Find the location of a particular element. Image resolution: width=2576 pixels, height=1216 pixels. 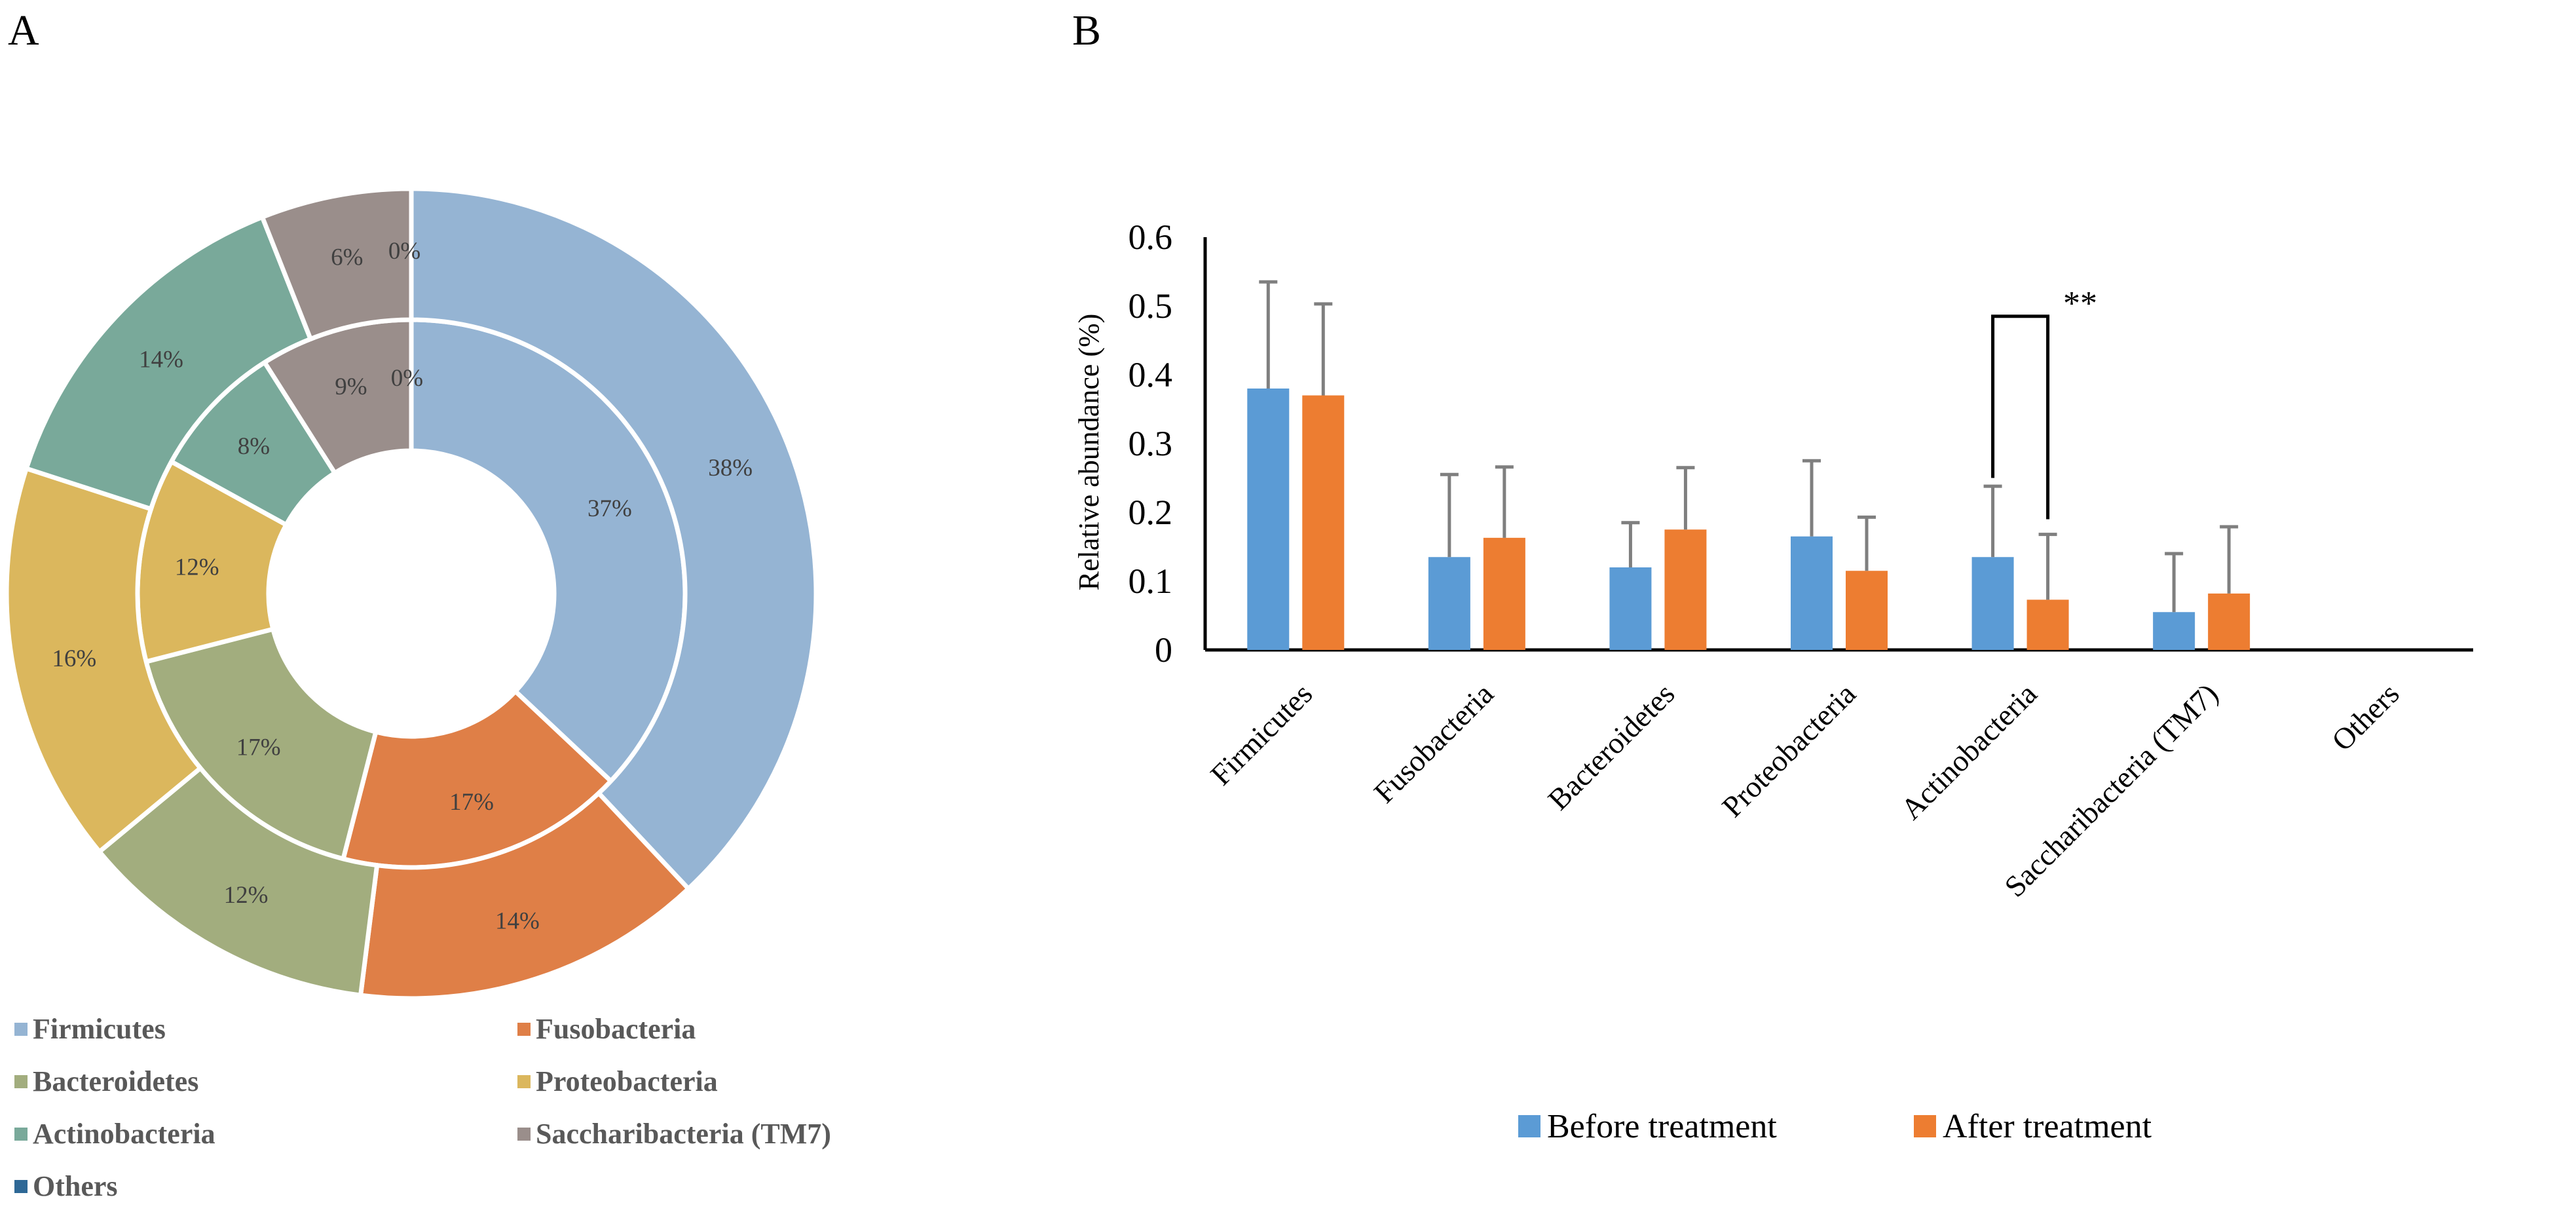

significance-bracket is located at coordinates (2020, 417).